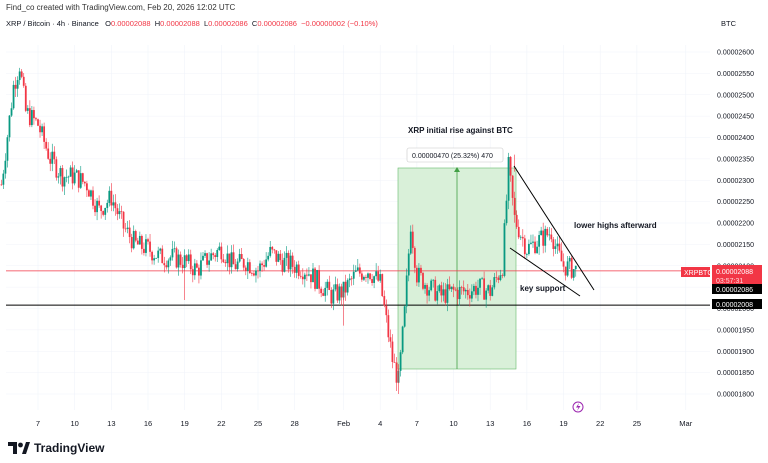  I want to click on brand: TradingView, so click(56, 448).